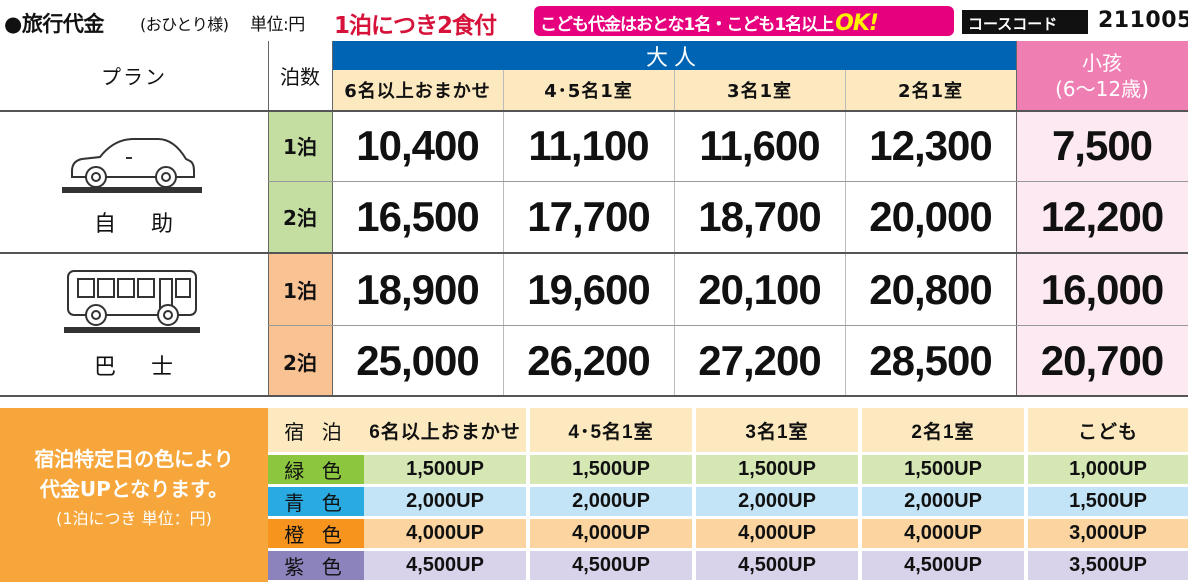  What do you see at coordinates (759, 360) in the screenshot?
I see `price-cell: 27,200` at bounding box center [759, 360].